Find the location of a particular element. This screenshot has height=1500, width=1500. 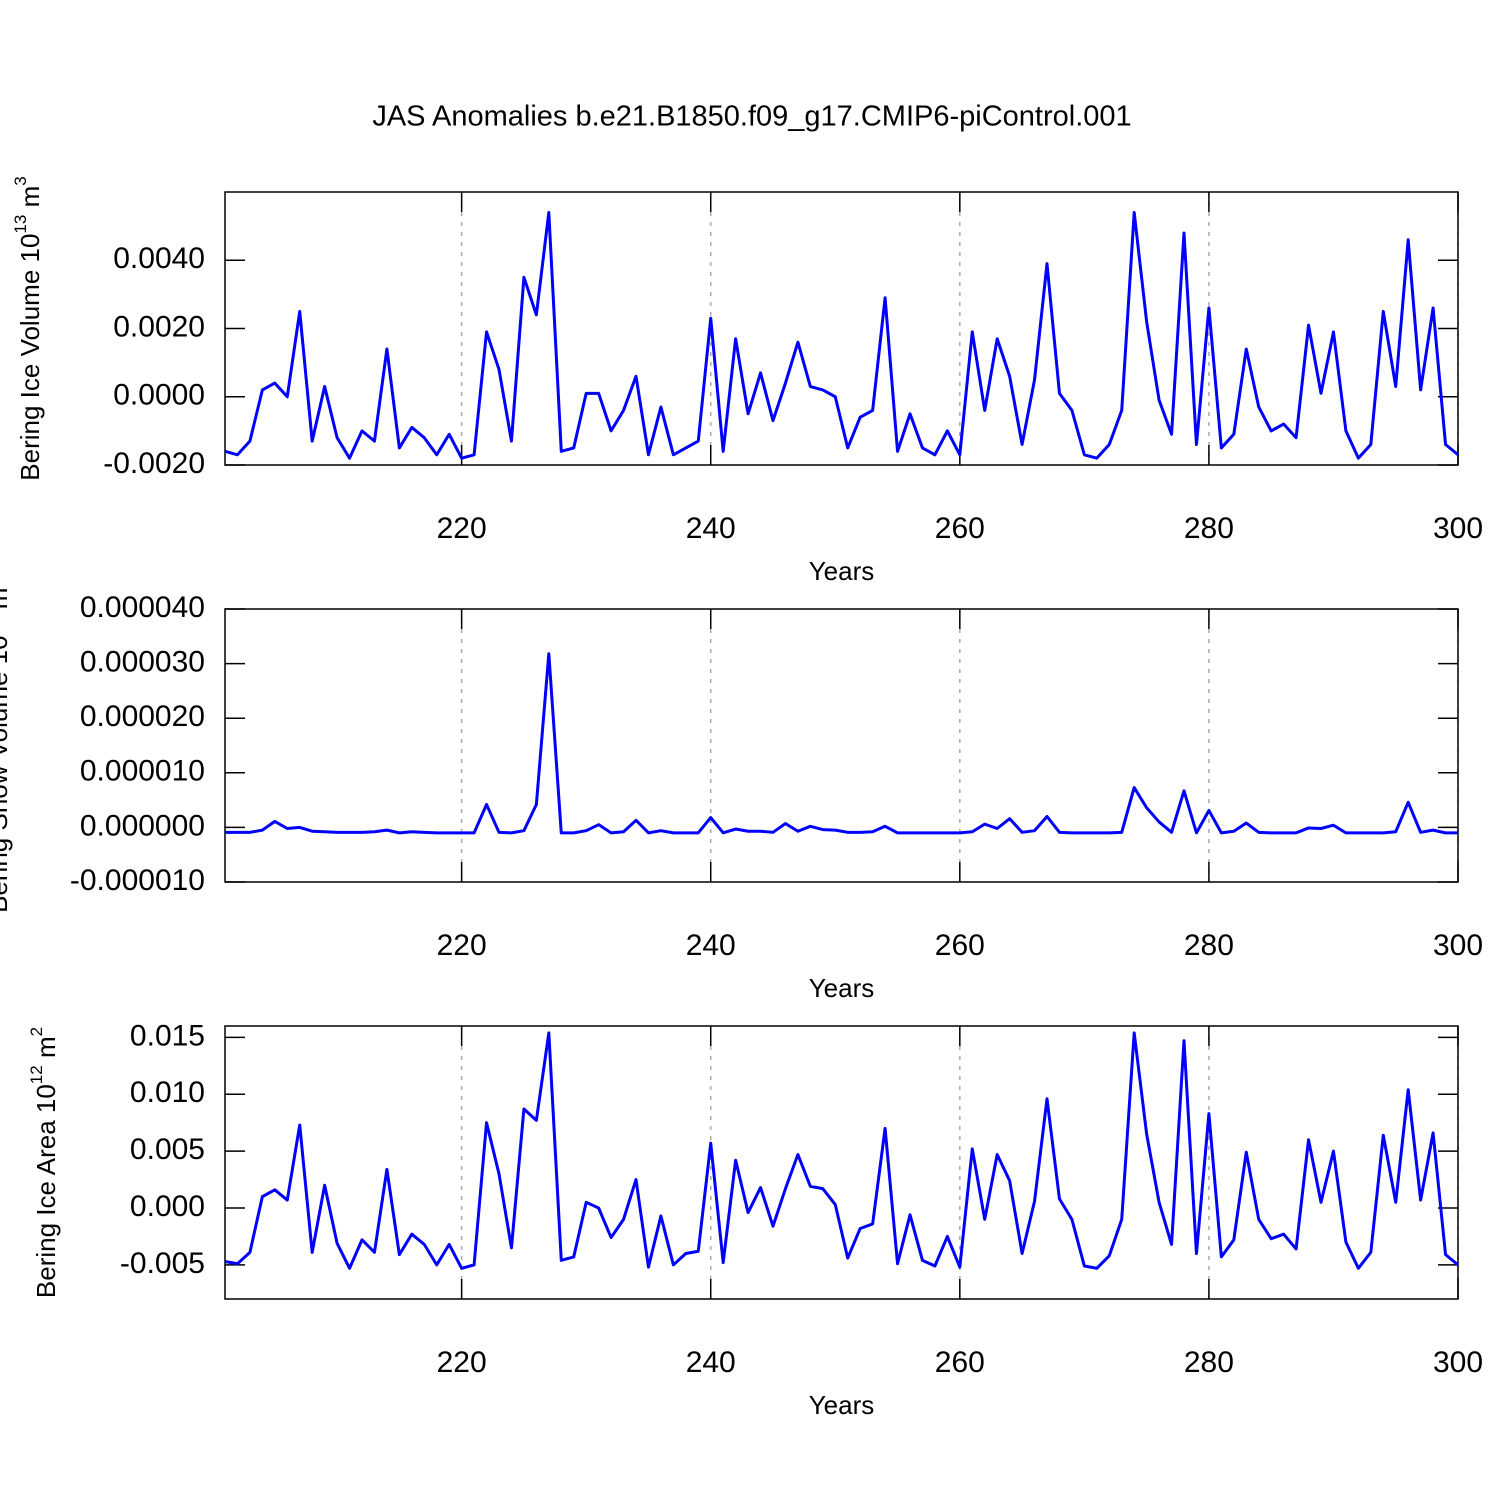

y-axis-label: Bering Ice Volume 1013 m3 is located at coordinates (27, 328).